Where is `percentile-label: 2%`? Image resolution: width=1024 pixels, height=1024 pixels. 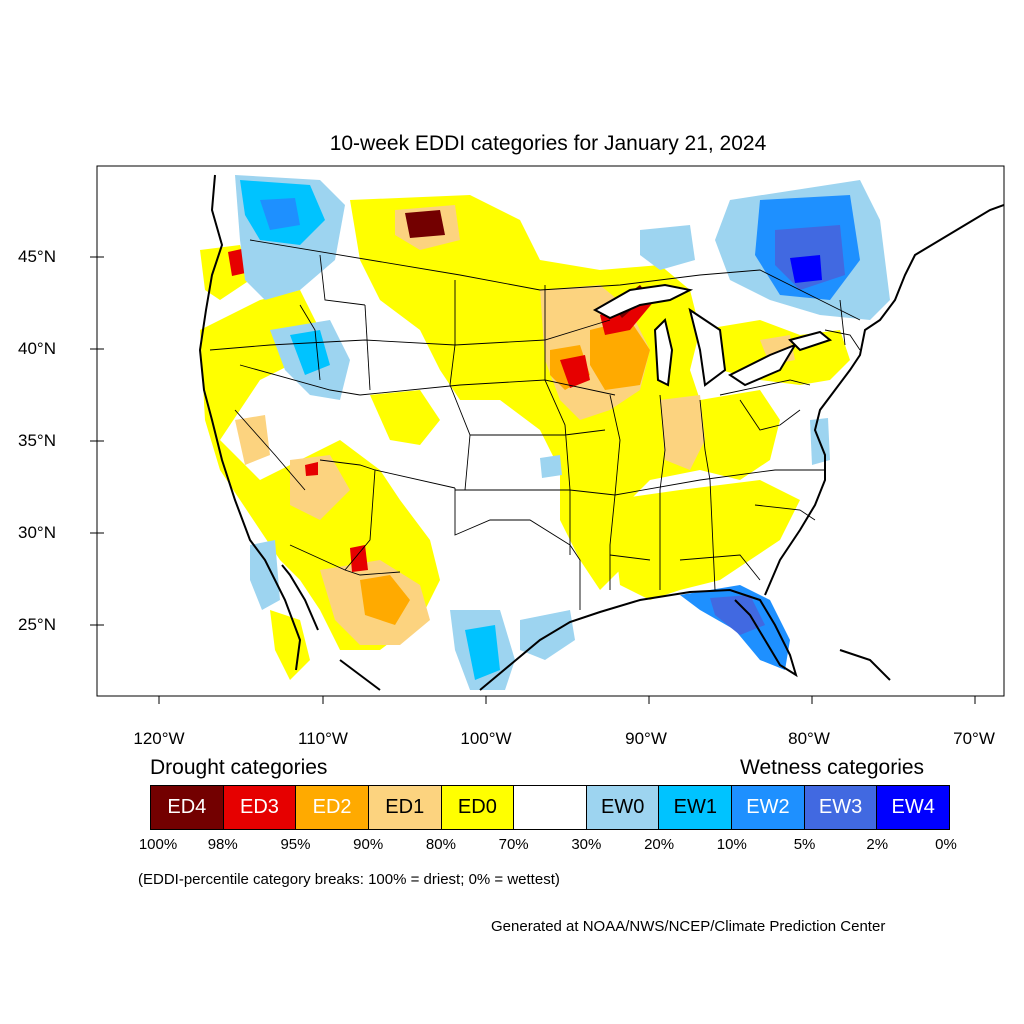 percentile-label: 2% is located at coordinates (877, 844).